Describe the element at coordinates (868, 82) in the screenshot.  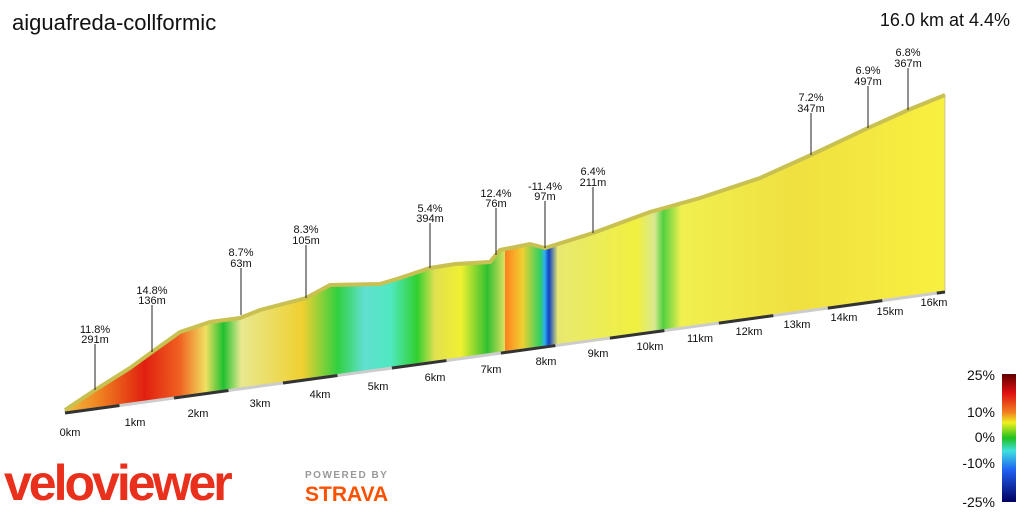
I see `length: 497m` at that location.